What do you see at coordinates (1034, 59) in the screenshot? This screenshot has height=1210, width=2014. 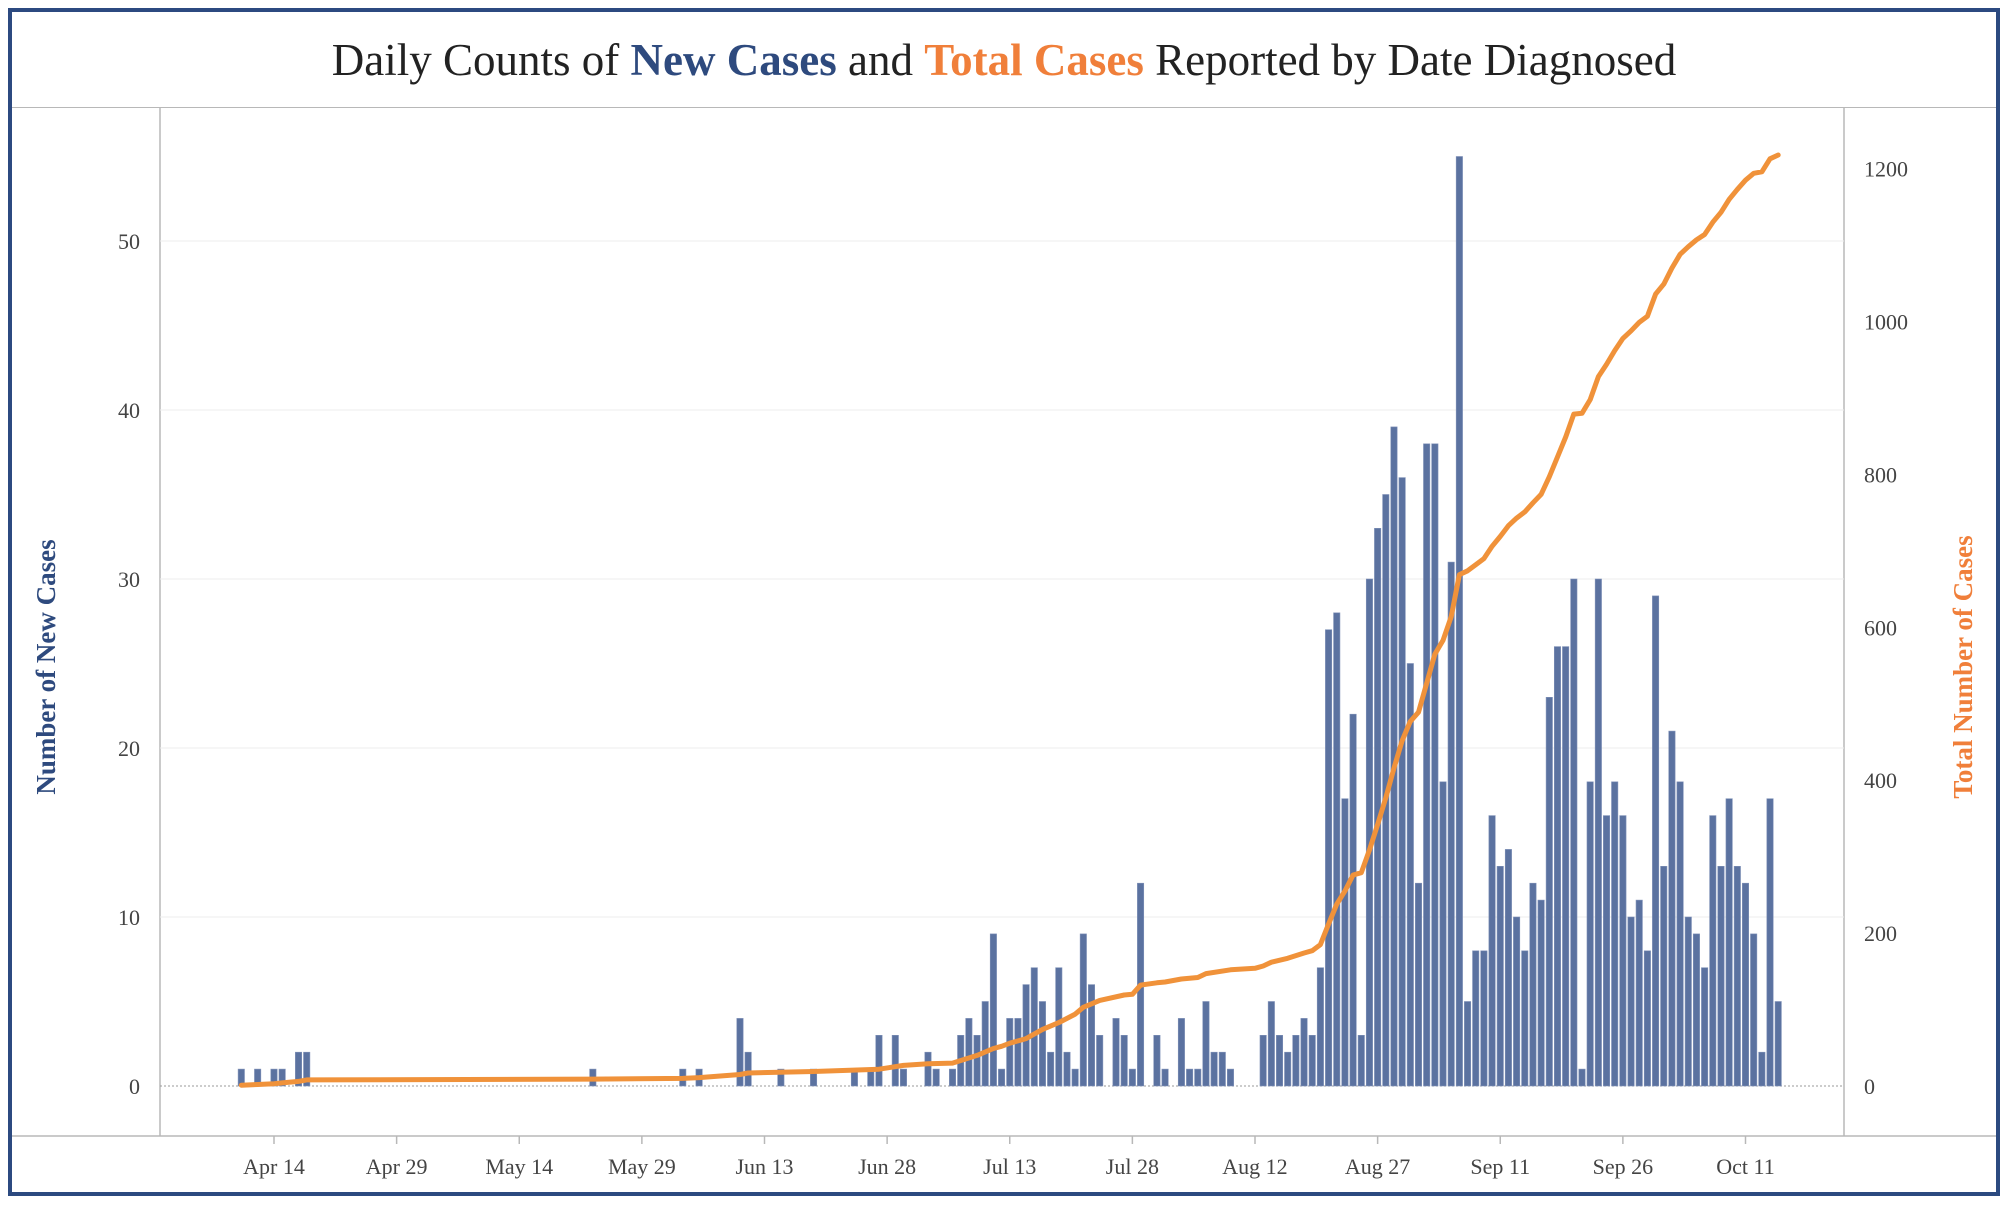 I see `title-total-cases: Total Cases` at bounding box center [1034, 59].